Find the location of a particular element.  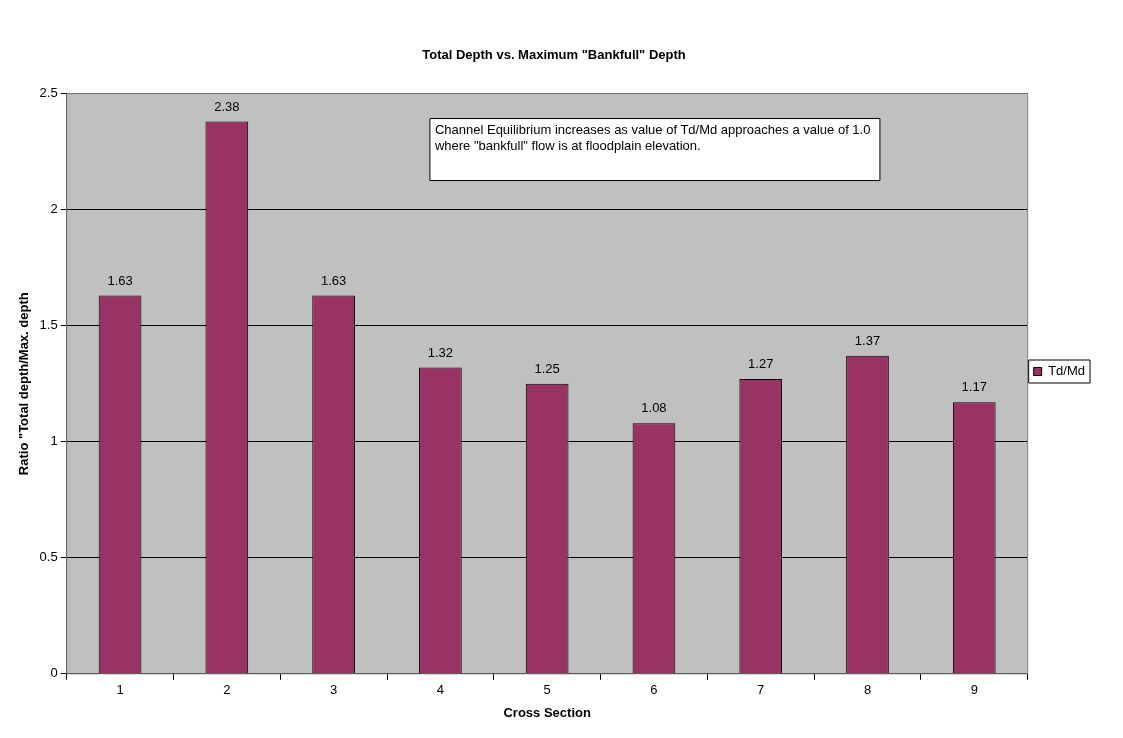

data-label: 1.27 is located at coordinates (761, 364).